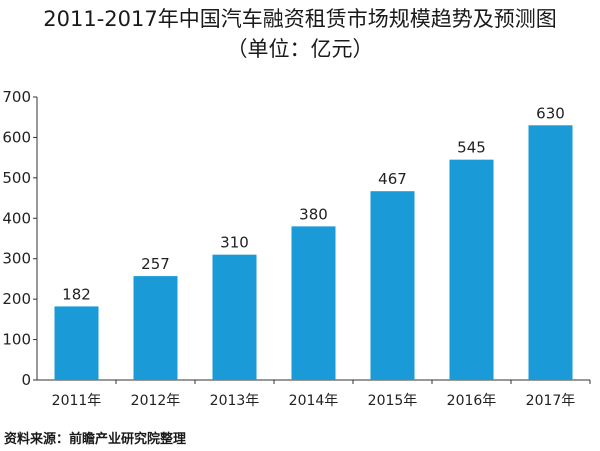  What do you see at coordinates (26, 380) in the screenshot?
I see `y-tick-label: 0` at bounding box center [26, 380].